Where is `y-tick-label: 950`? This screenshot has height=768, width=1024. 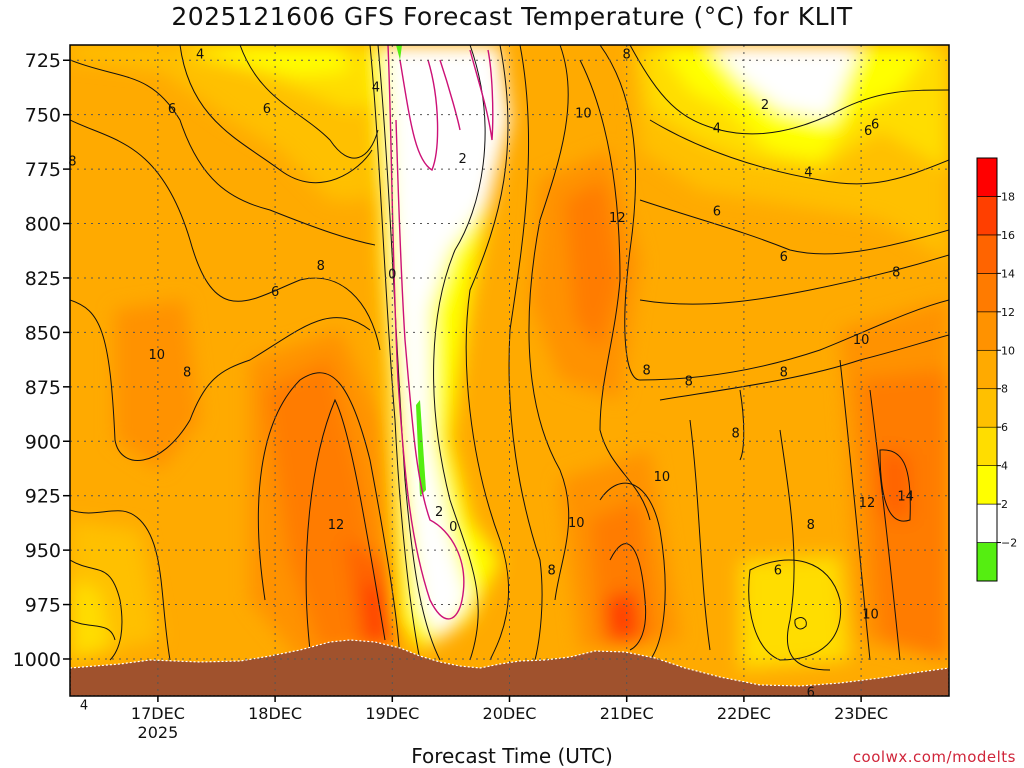
y-tick-label: 950 is located at coordinates (43, 551).